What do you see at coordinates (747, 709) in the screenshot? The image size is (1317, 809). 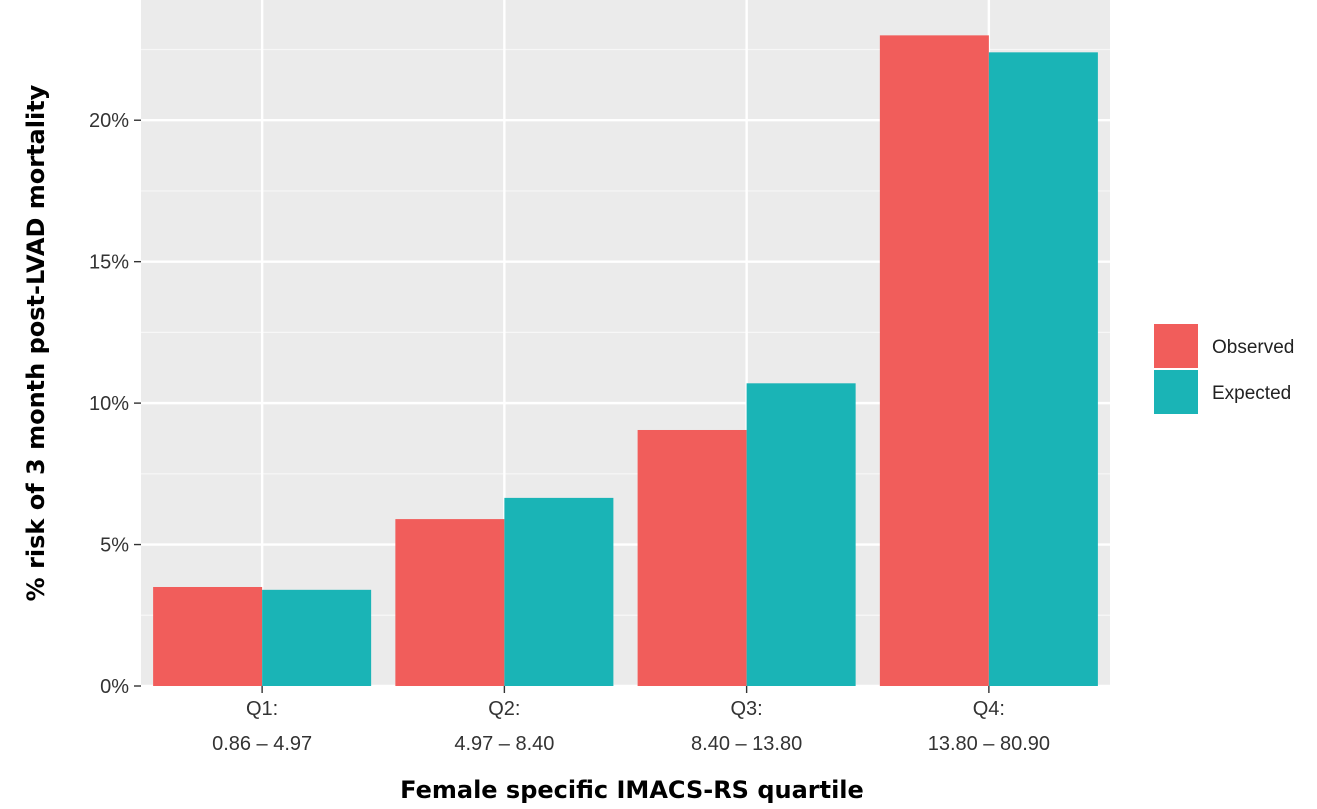 I see `x-tick-label-line1: Q3:` at bounding box center [747, 709].